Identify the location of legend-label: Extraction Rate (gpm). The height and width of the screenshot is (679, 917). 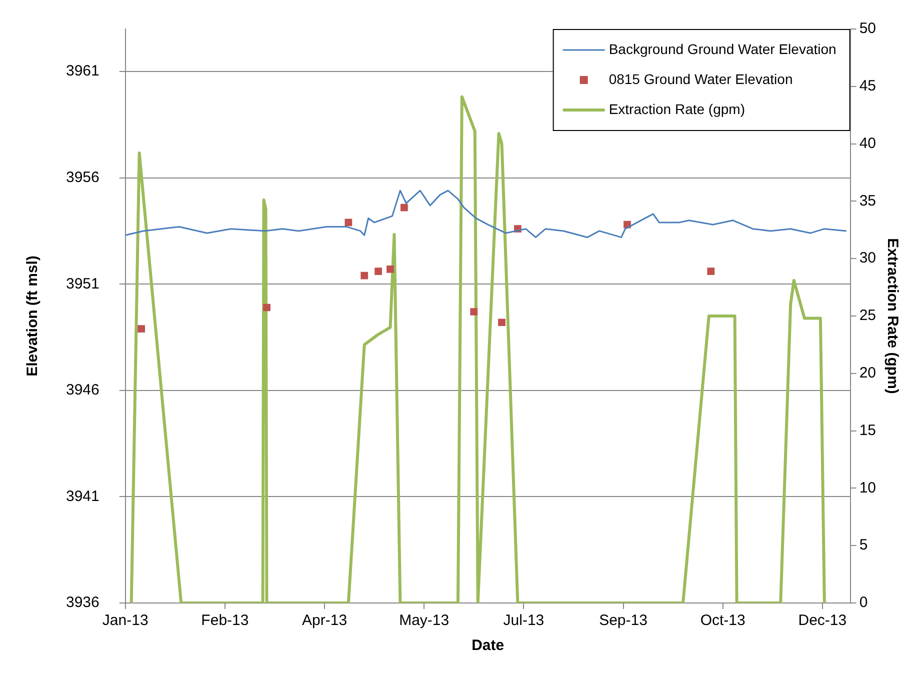
(676, 108).